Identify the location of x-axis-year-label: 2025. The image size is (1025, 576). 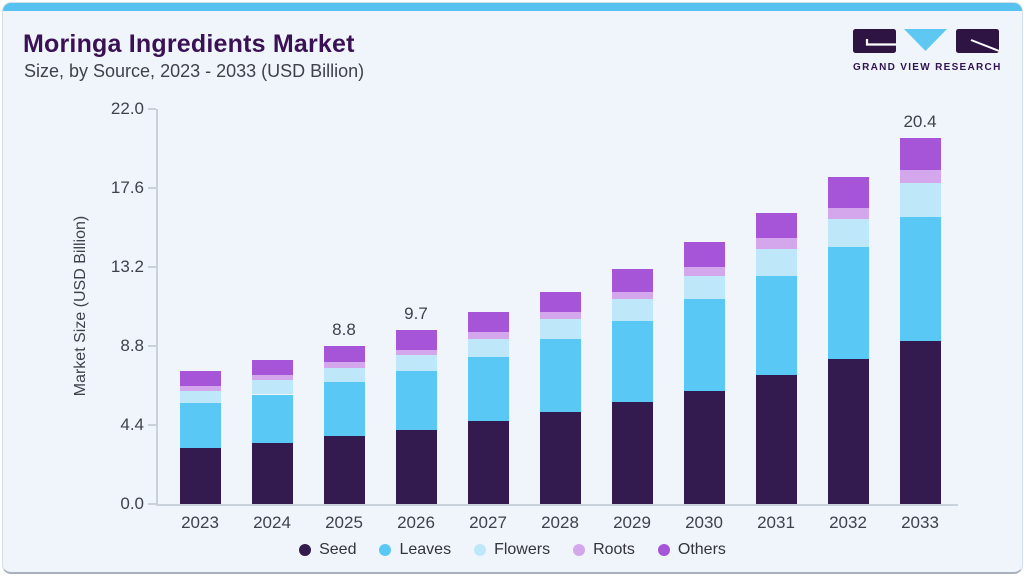
(344, 522).